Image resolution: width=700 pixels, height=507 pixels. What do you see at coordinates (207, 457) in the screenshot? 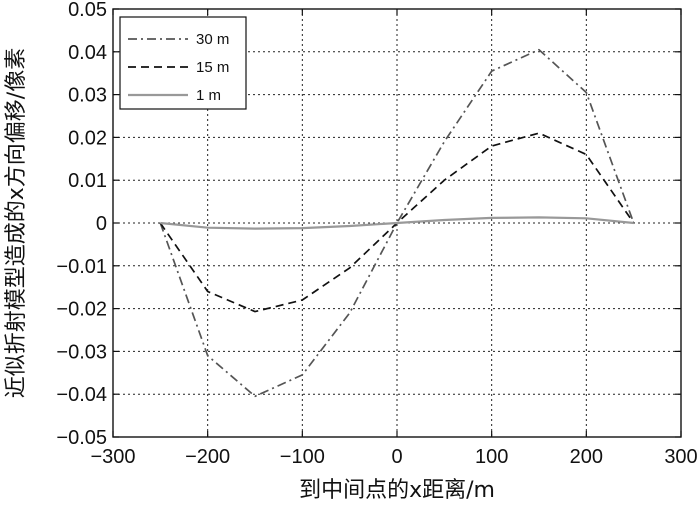
I see `x-tick-label: −200` at bounding box center [207, 457].